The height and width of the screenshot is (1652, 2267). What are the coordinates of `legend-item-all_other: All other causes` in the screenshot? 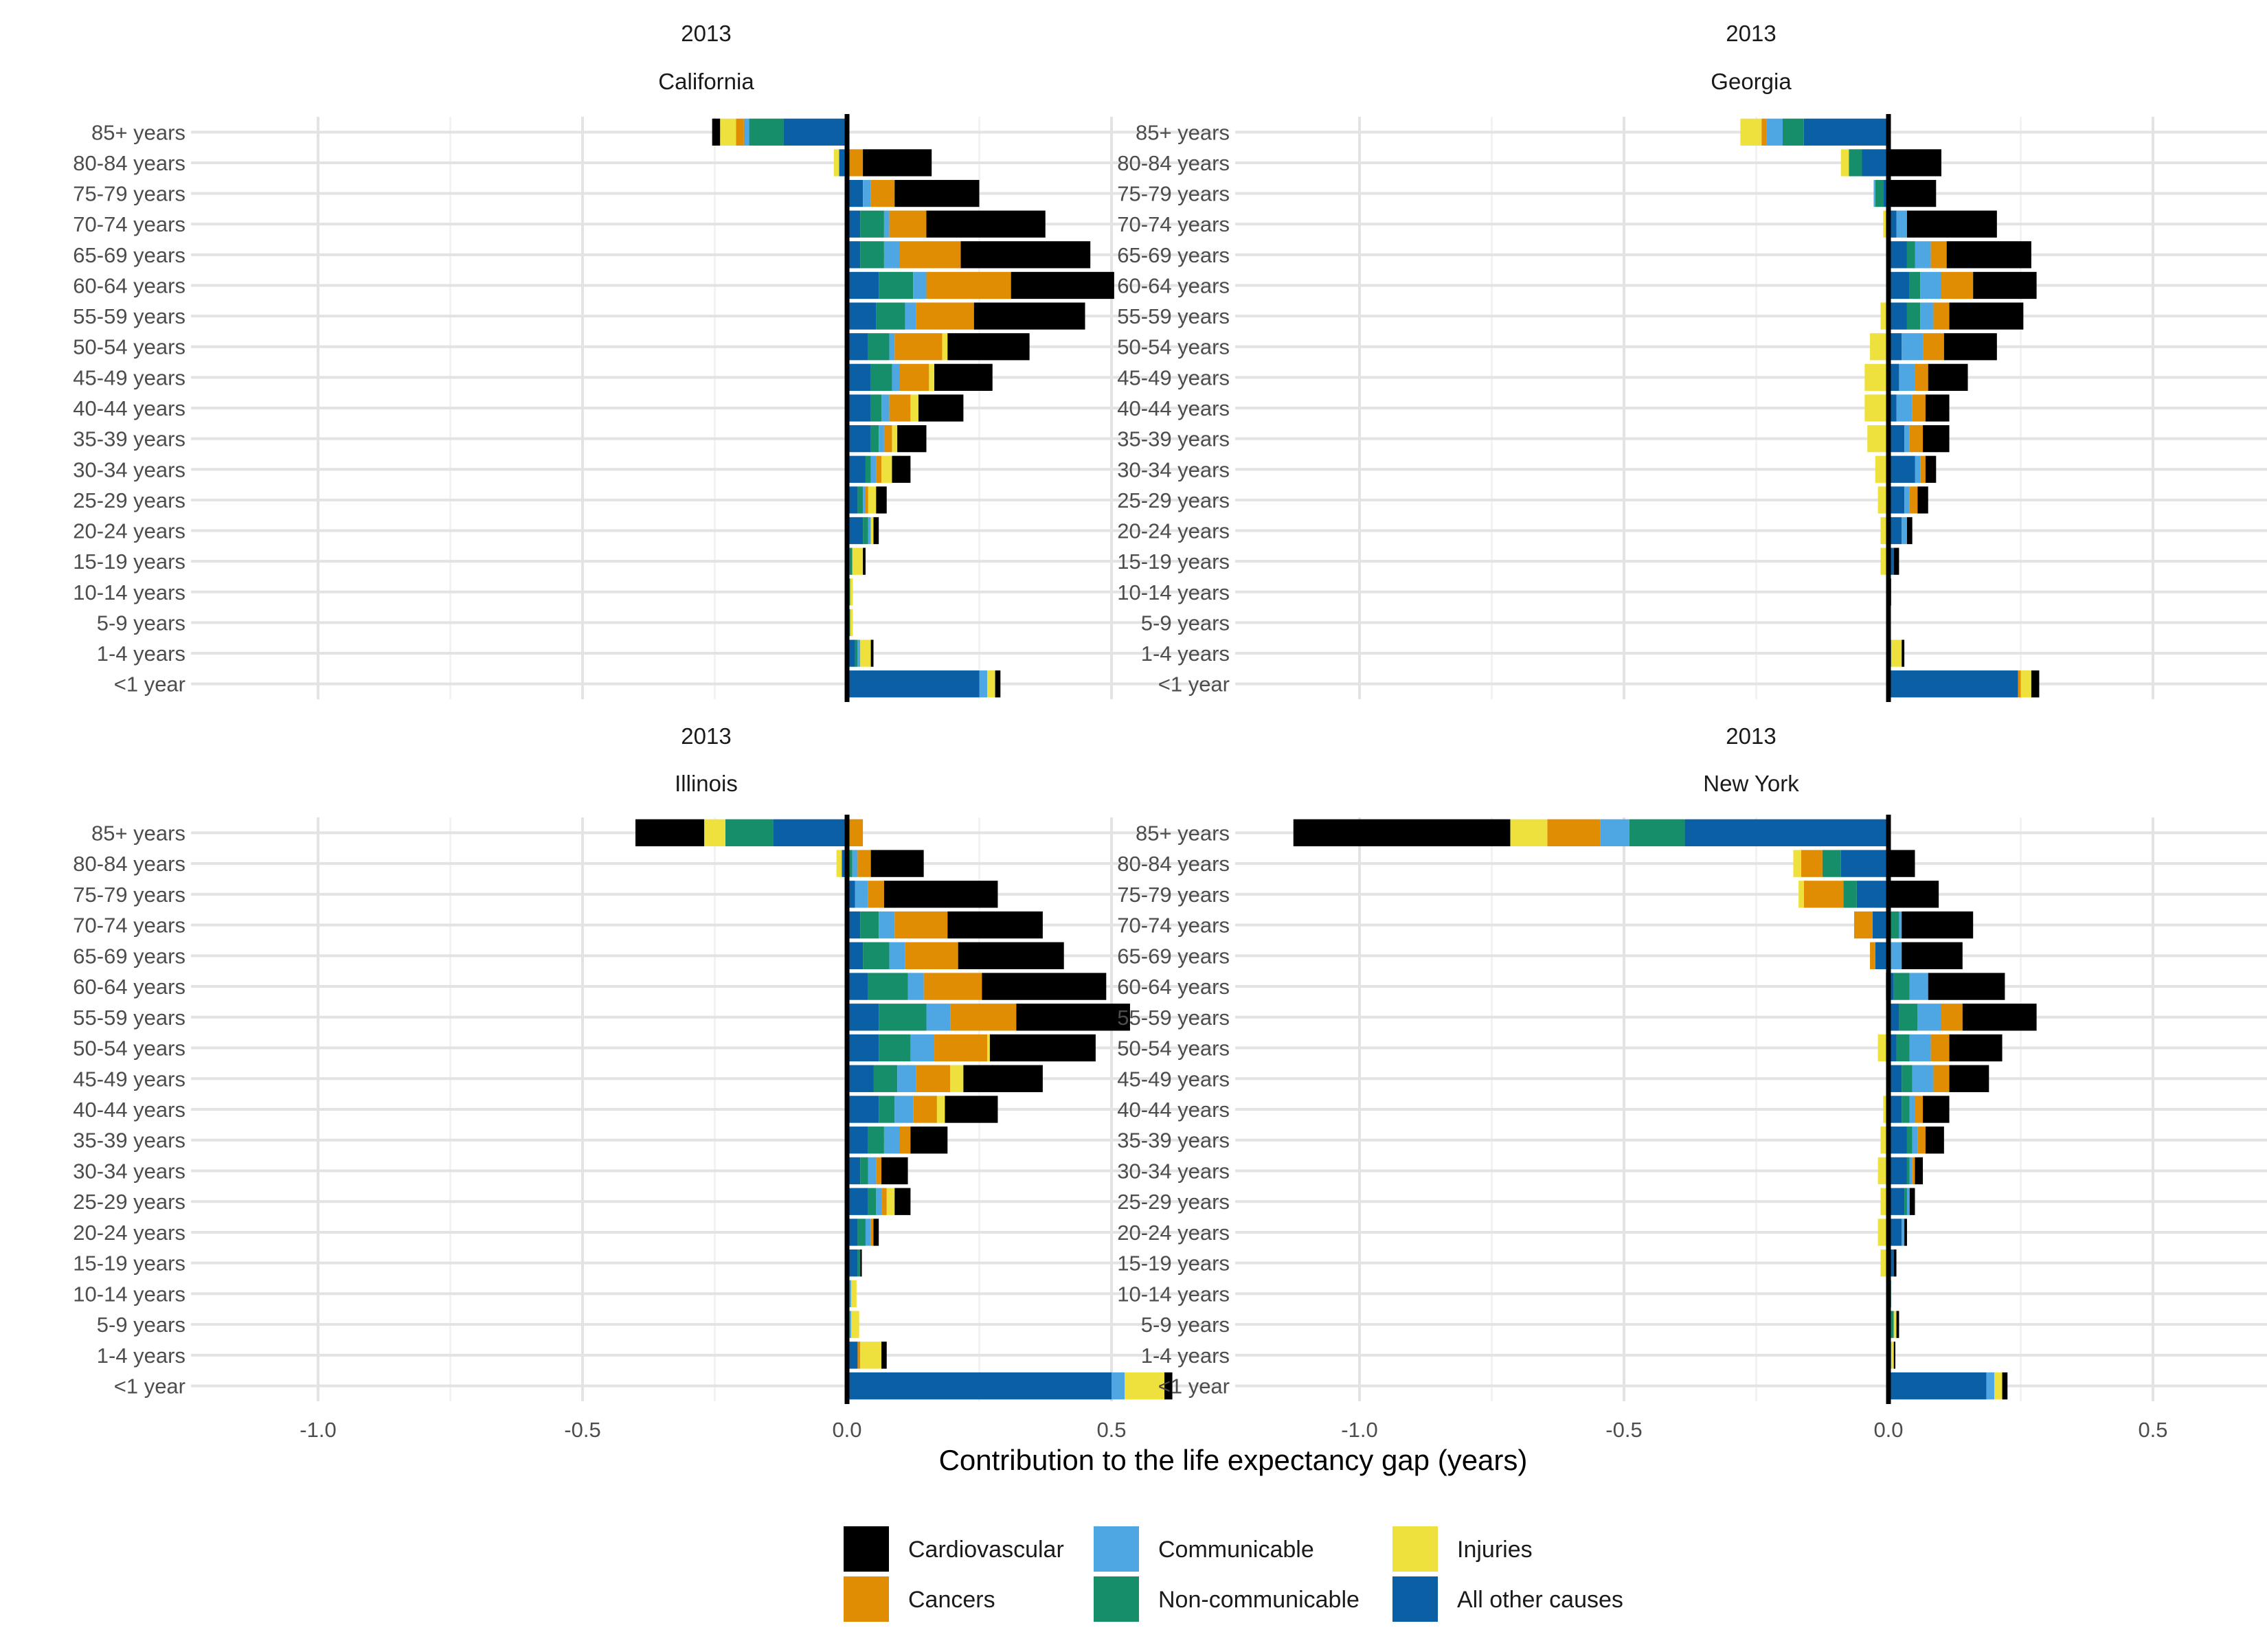 It's located at (1507, 1599).